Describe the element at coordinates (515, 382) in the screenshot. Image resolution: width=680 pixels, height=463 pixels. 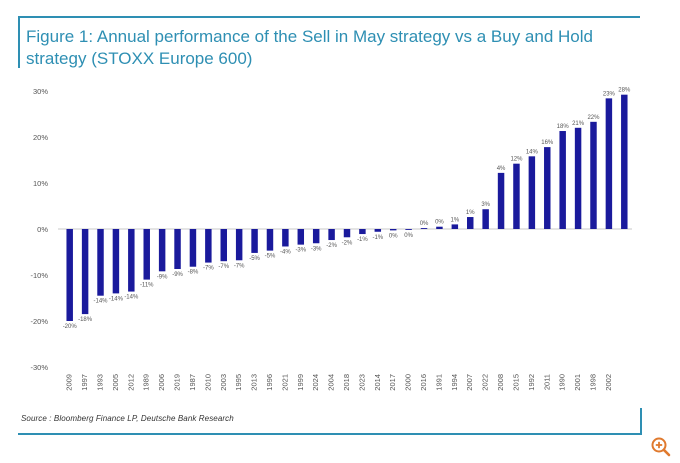
I see `x-tick-label: 2015` at that location.